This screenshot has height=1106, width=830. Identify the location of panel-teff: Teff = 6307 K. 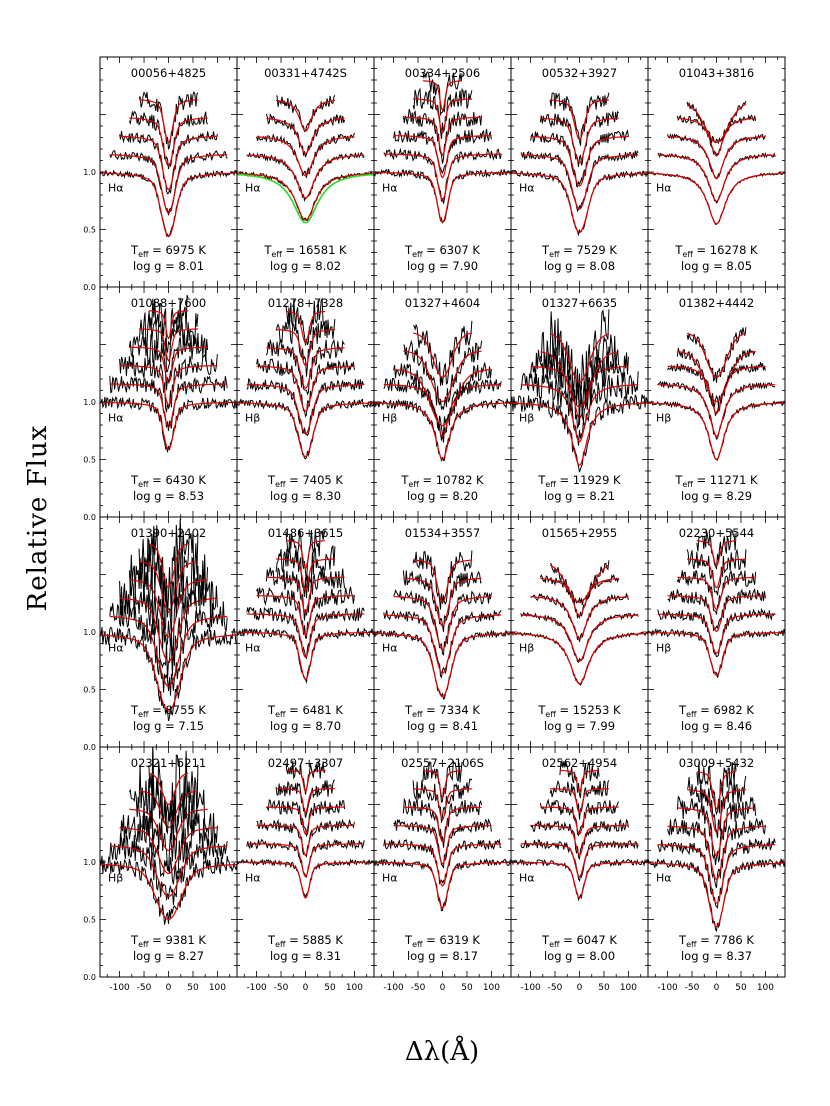
(442, 251).